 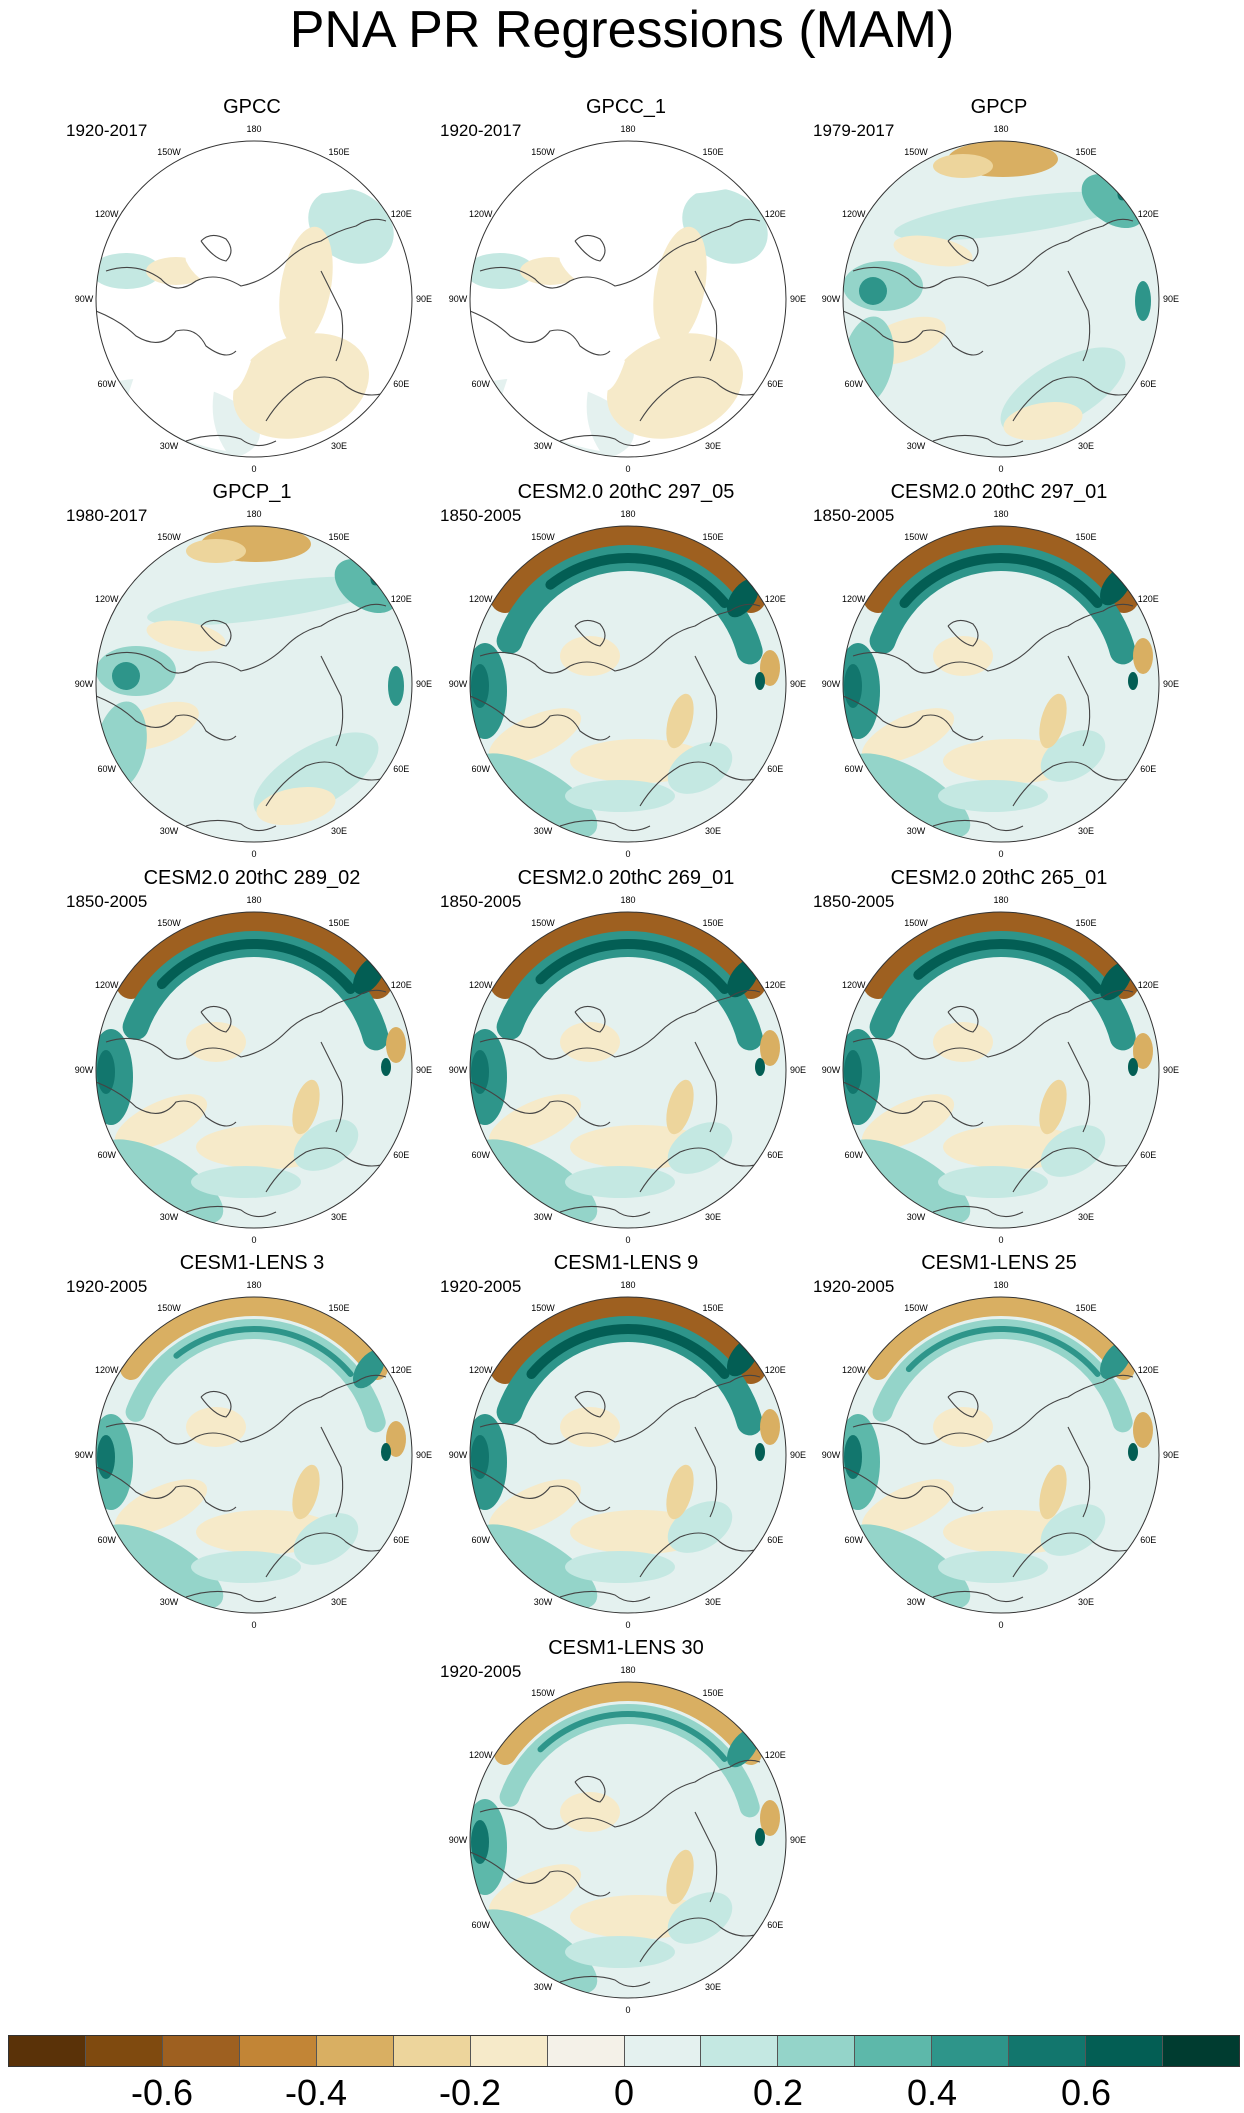 What do you see at coordinates (854, 130) in the screenshot?
I see `panel-period: 1979-2017` at bounding box center [854, 130].